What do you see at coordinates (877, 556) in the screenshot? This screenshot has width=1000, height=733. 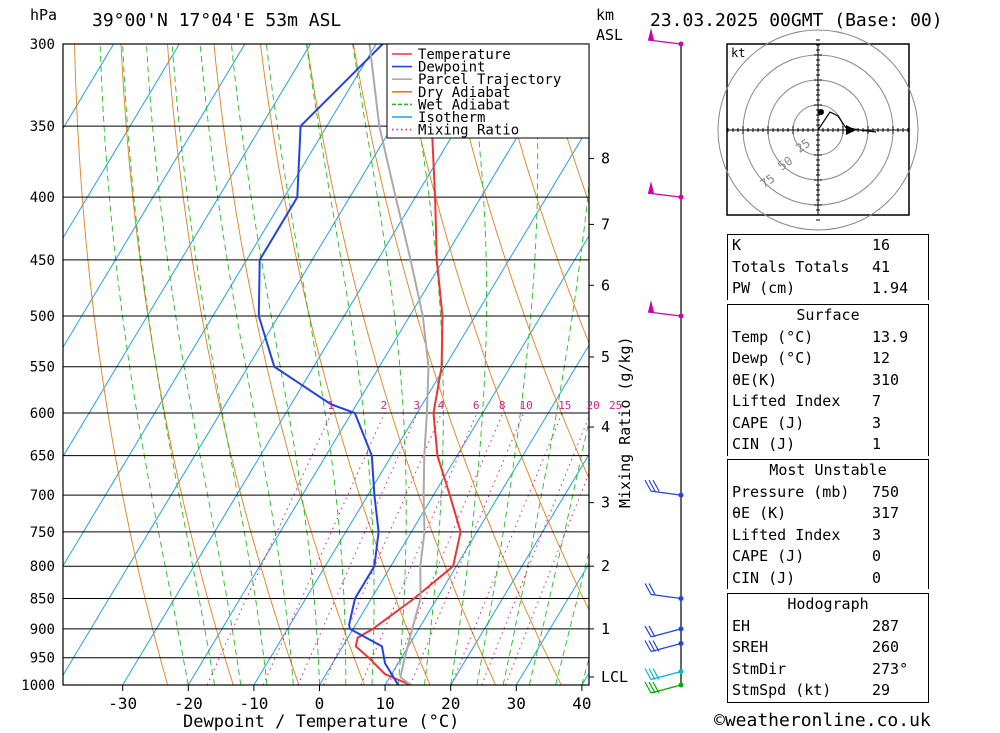 I see `index-value: 0` at bounding box center [877, 556].